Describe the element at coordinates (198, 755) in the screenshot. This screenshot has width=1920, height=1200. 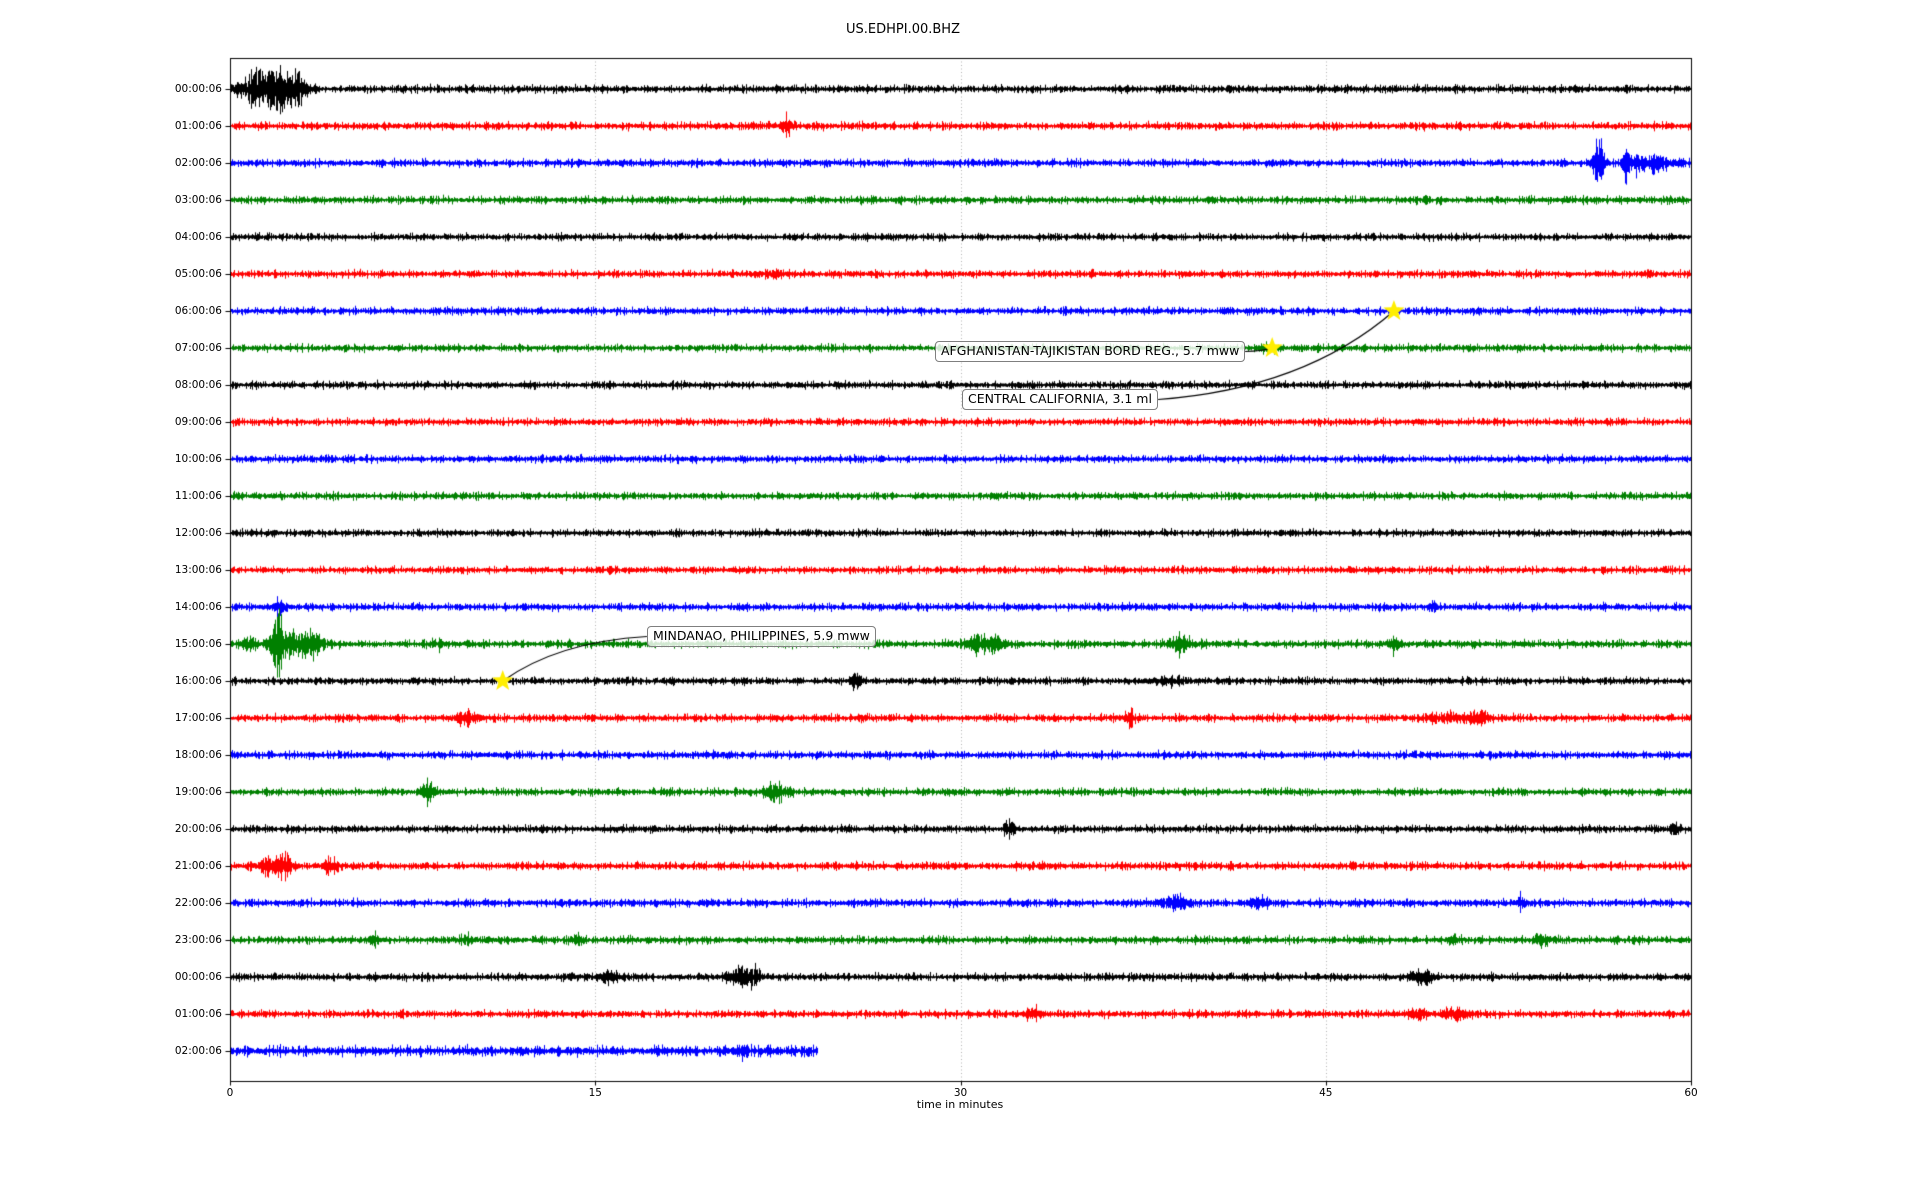
I see `y-axis-label: 18:00:06` at that location.